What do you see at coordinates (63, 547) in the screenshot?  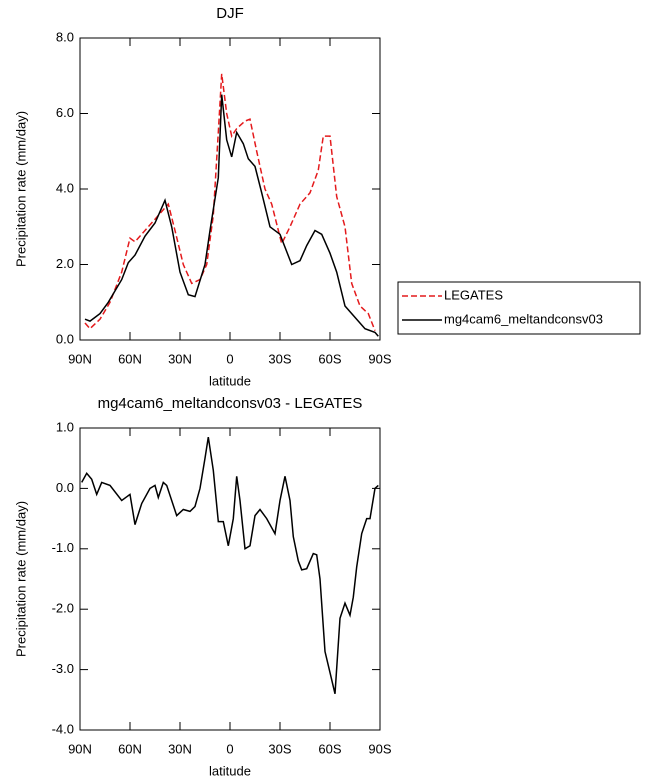 I see `y-tick-label: -1.0` at bounding box center [63, 547].